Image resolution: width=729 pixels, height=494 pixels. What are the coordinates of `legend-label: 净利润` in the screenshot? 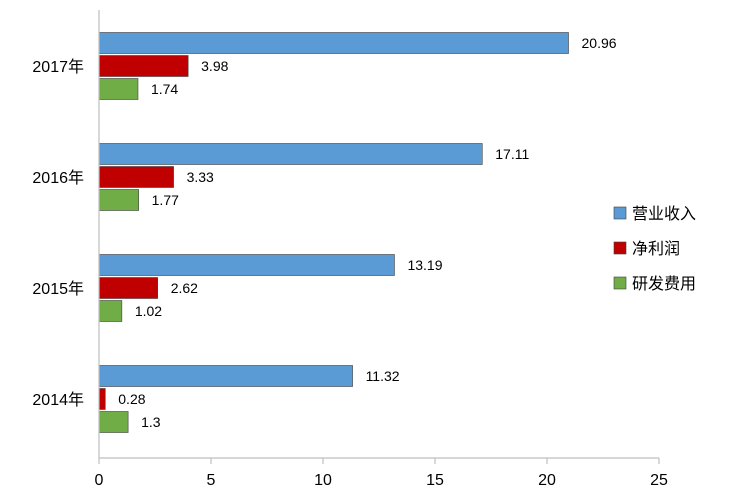 It's located at (656, 249).